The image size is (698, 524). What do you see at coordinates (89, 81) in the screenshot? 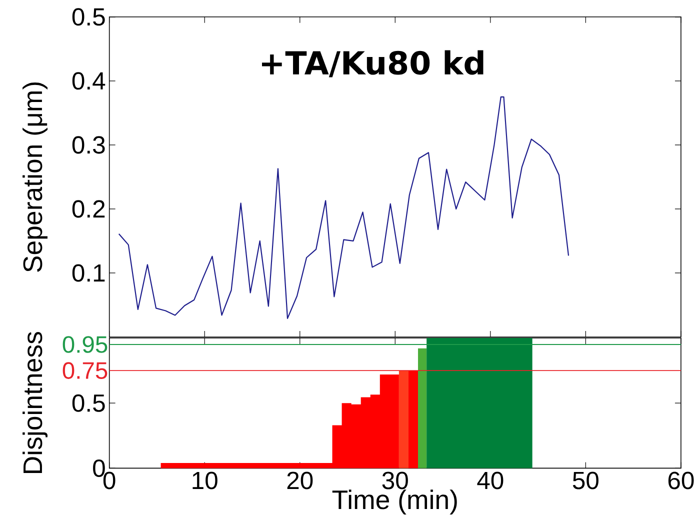
I see `y-tick-label: 0.4` at bounding box center [89, 81].